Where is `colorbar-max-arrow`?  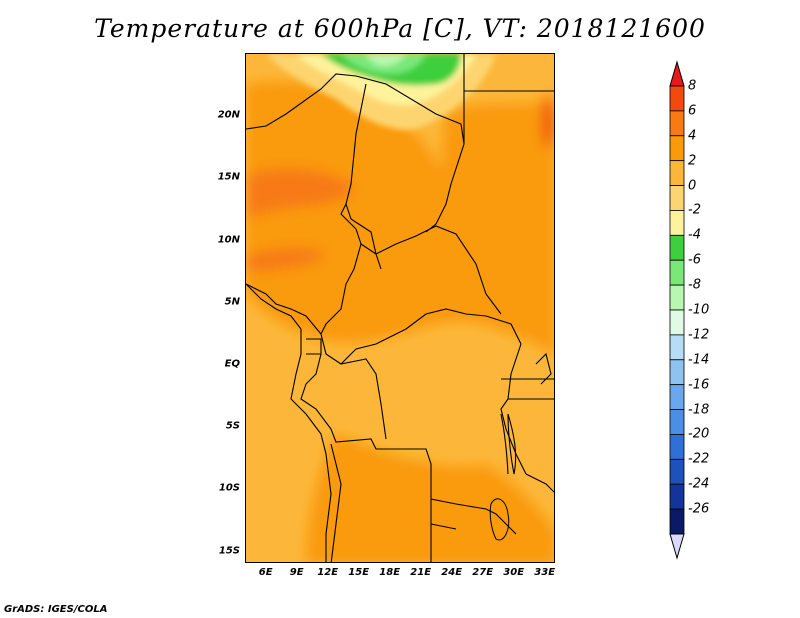 colorbar-max-arrow is located at coordinates (677, 73).